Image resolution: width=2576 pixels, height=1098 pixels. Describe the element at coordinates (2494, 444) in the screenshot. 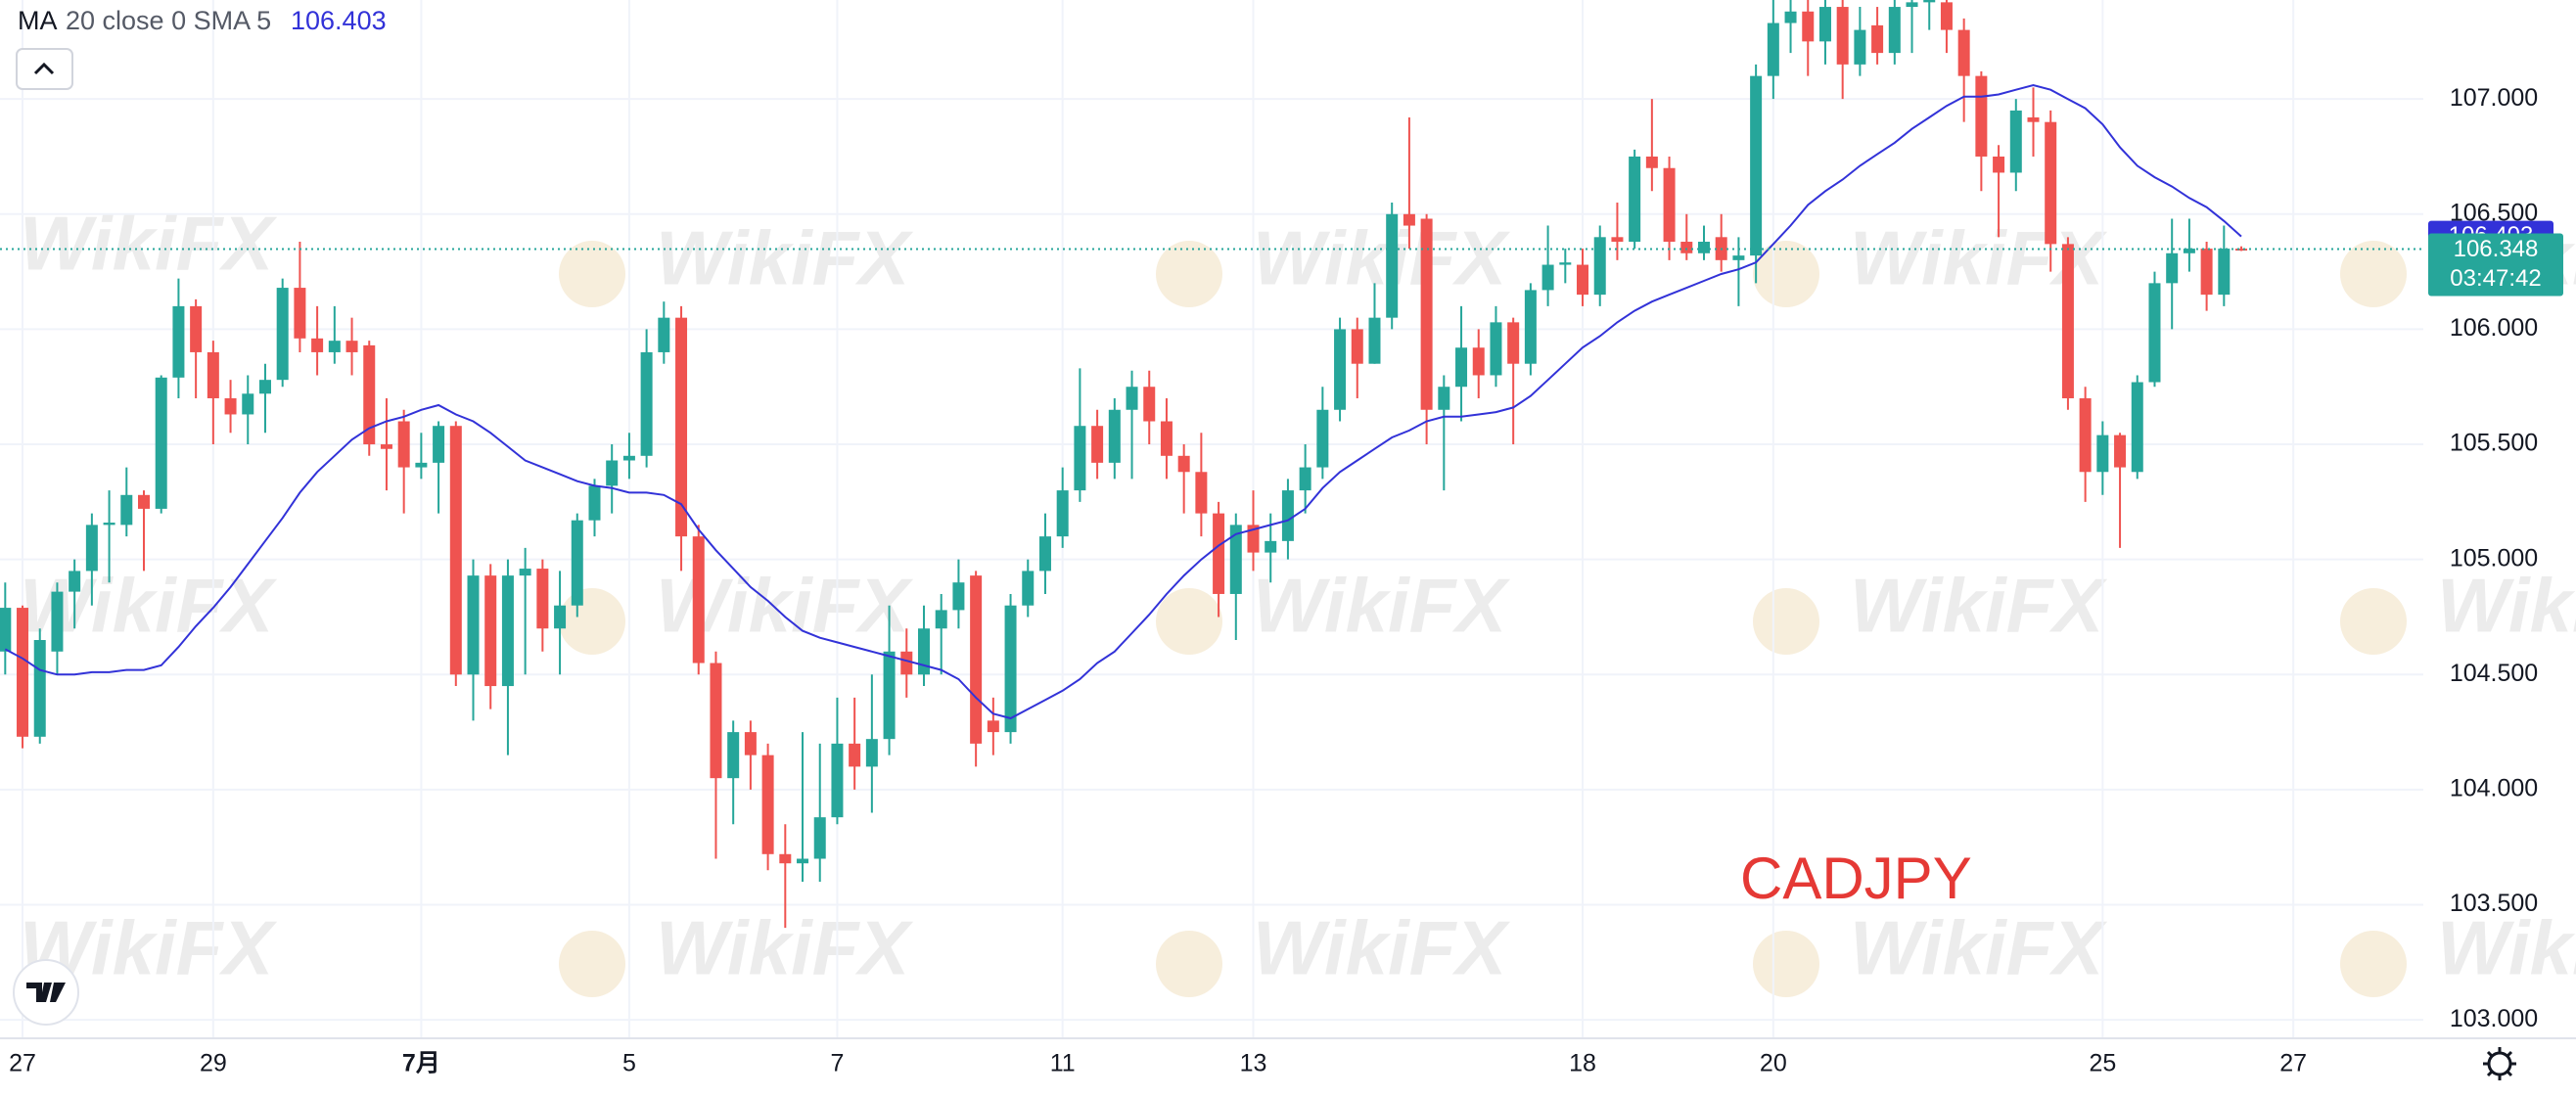

I see `y-tick-label: 105.500` at that location.